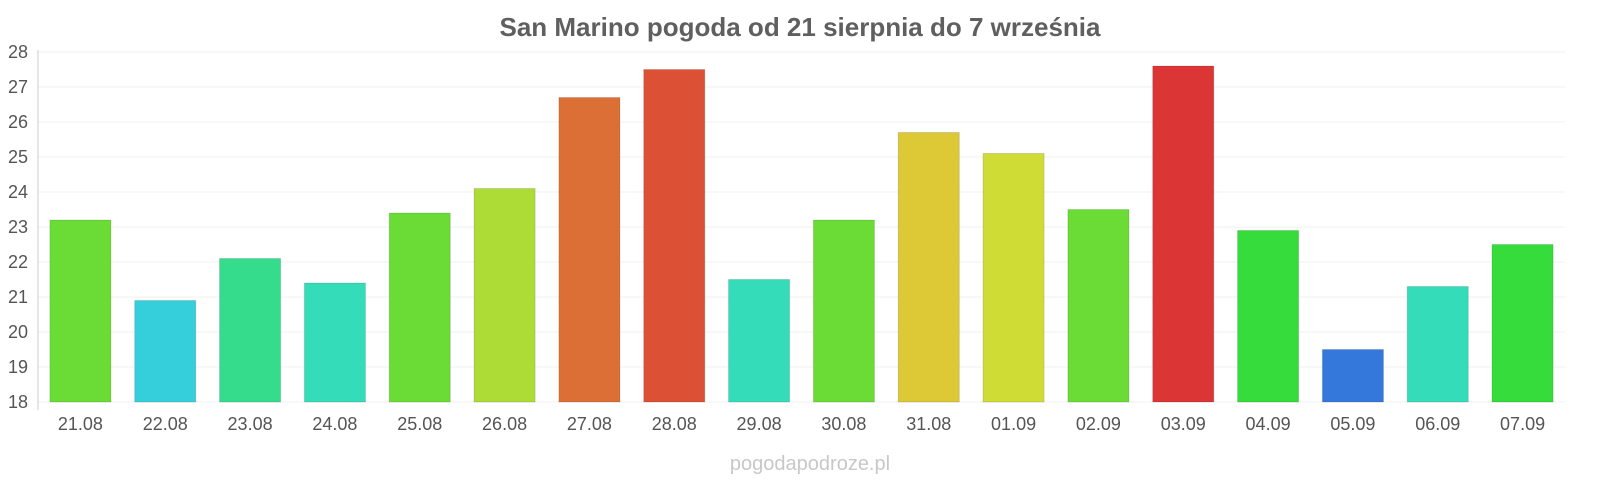 The width and height of the screenshot is (1600, 480). I want to click on y-tick-label: 23, so click(18, 227).